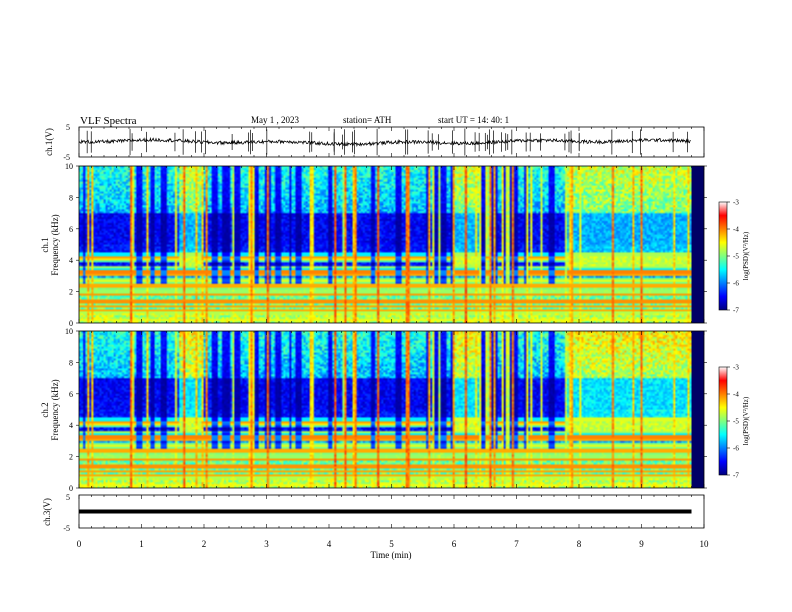  I want to click on ch2-channel-label: ch.2, so click(45, 409).